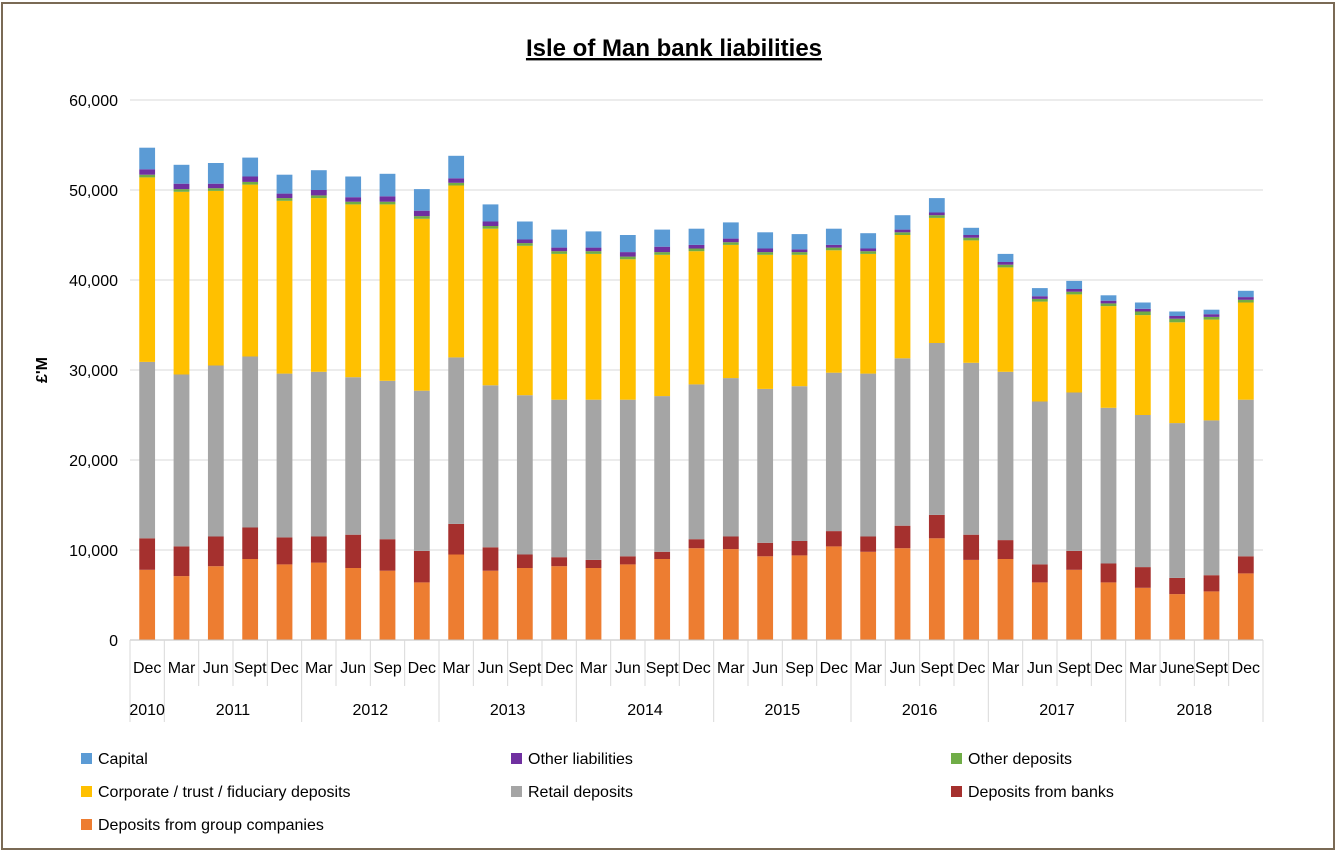 The width and height of the screenshot is (1343, 854). I want to click on x-year-label: 2012, so click(371, 710).